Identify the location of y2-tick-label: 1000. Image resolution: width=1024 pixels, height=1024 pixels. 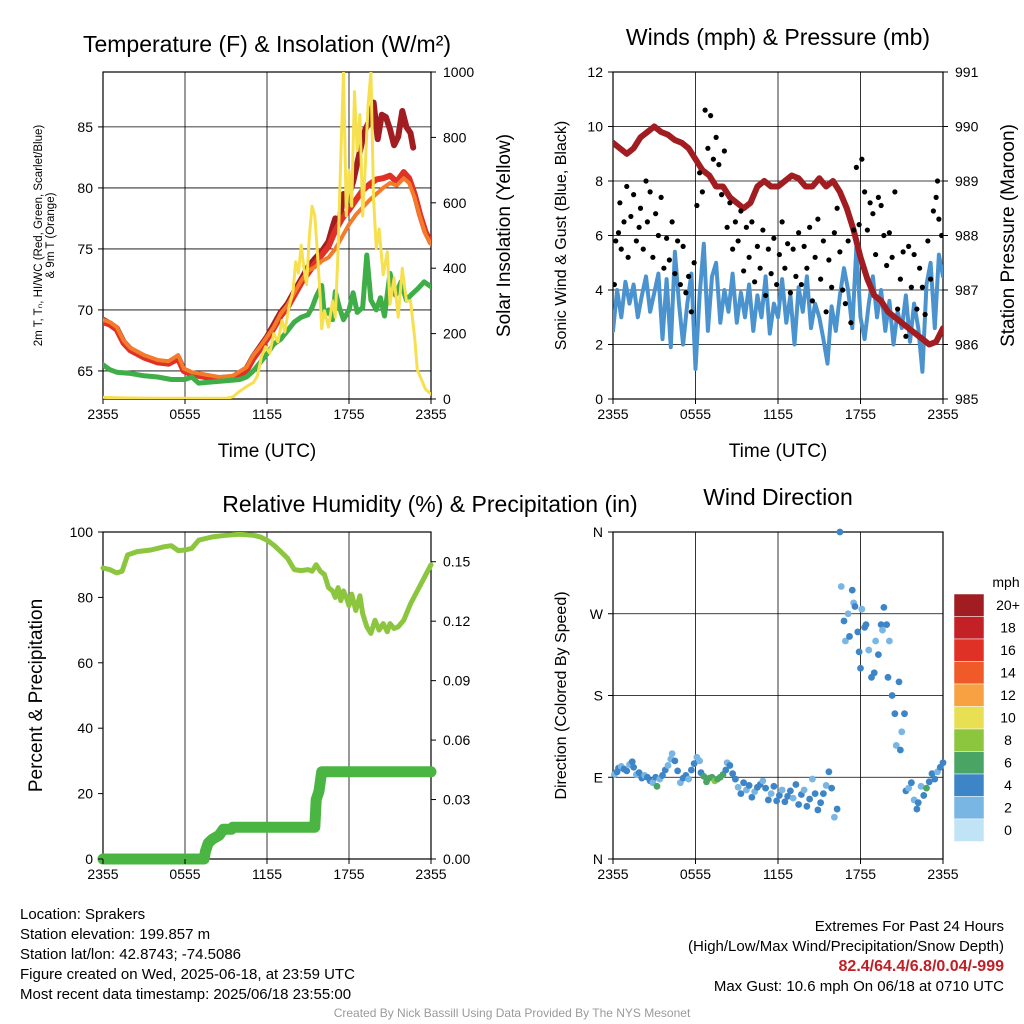
(458, 72).